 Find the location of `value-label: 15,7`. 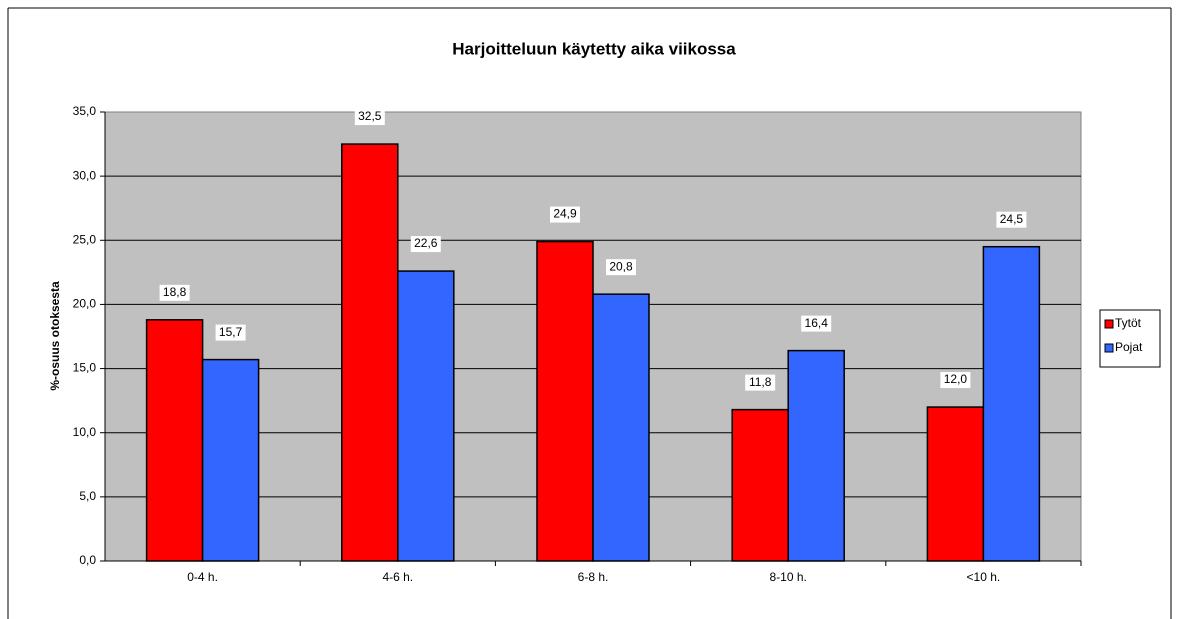

value-label: 15,7 is located at coordinates (231, 332).